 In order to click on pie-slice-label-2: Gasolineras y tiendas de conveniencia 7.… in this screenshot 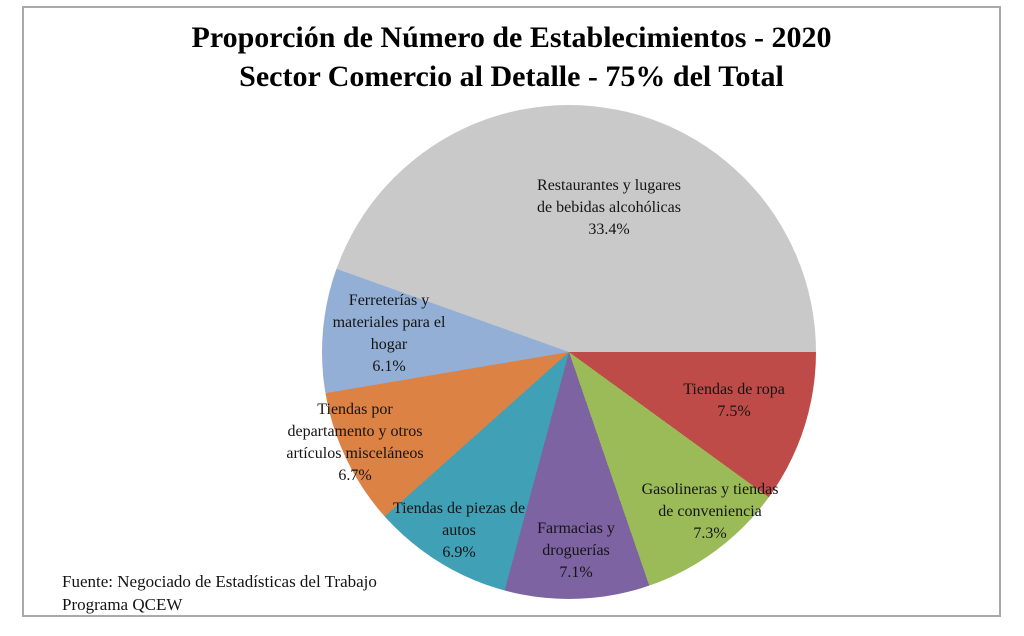, I will do `click(710, 511)`.